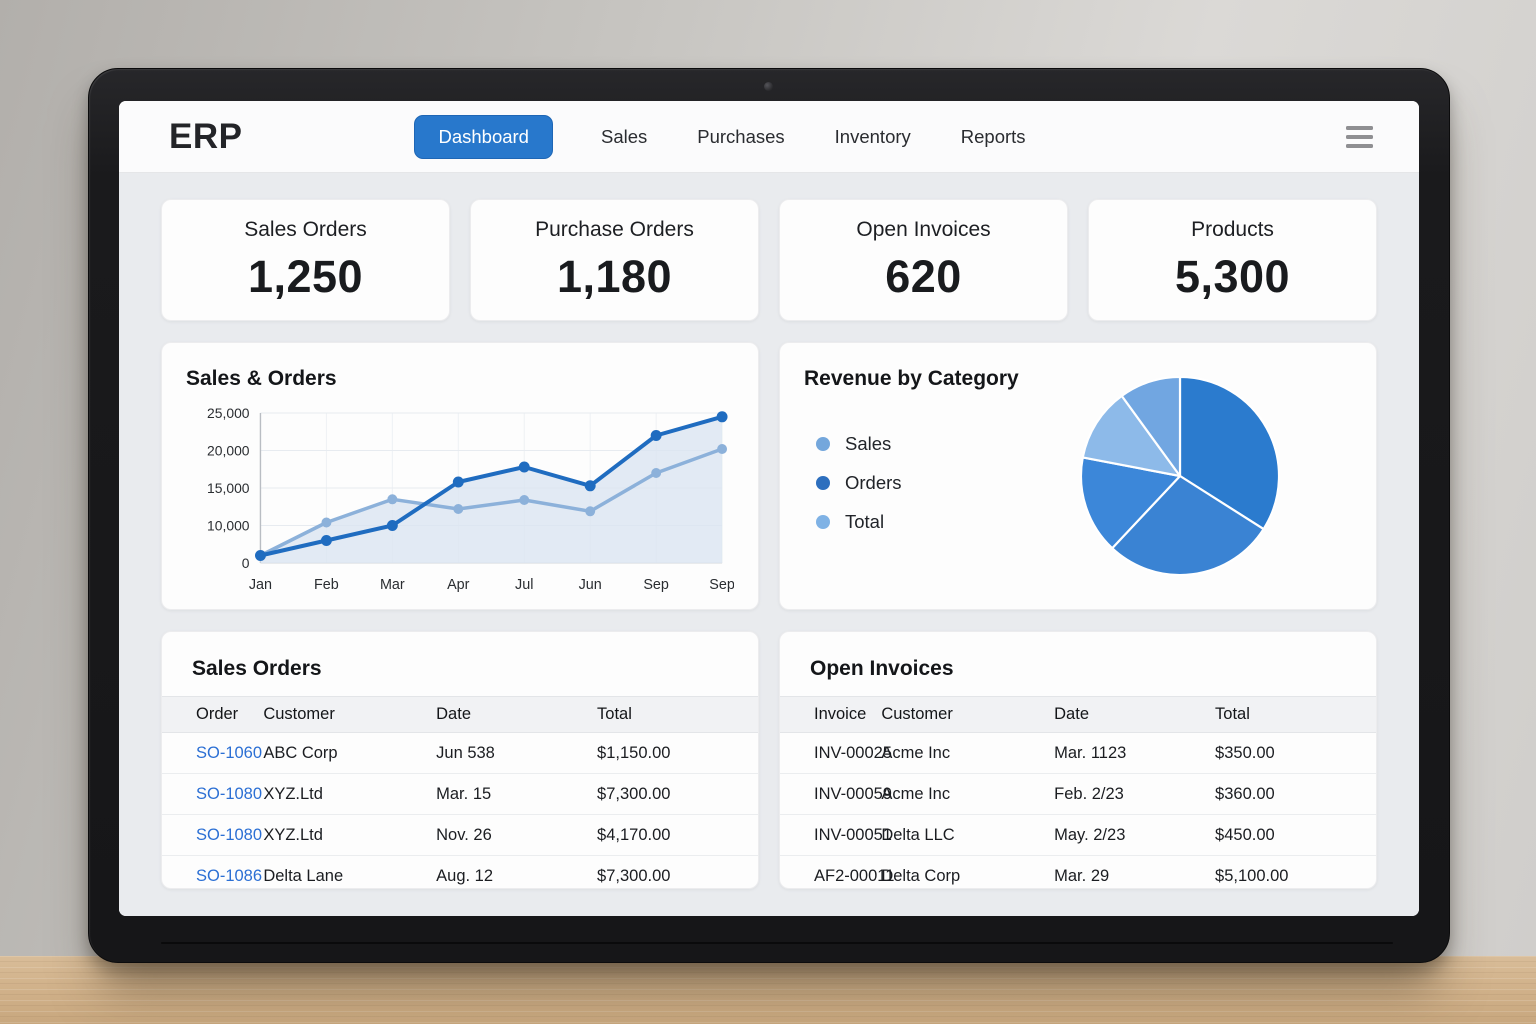 The height and width of the screenshot is (1024, 1536). Describe the element at coordinates (768, 990) in the screenshot. I see `wooden-desk` at that location.